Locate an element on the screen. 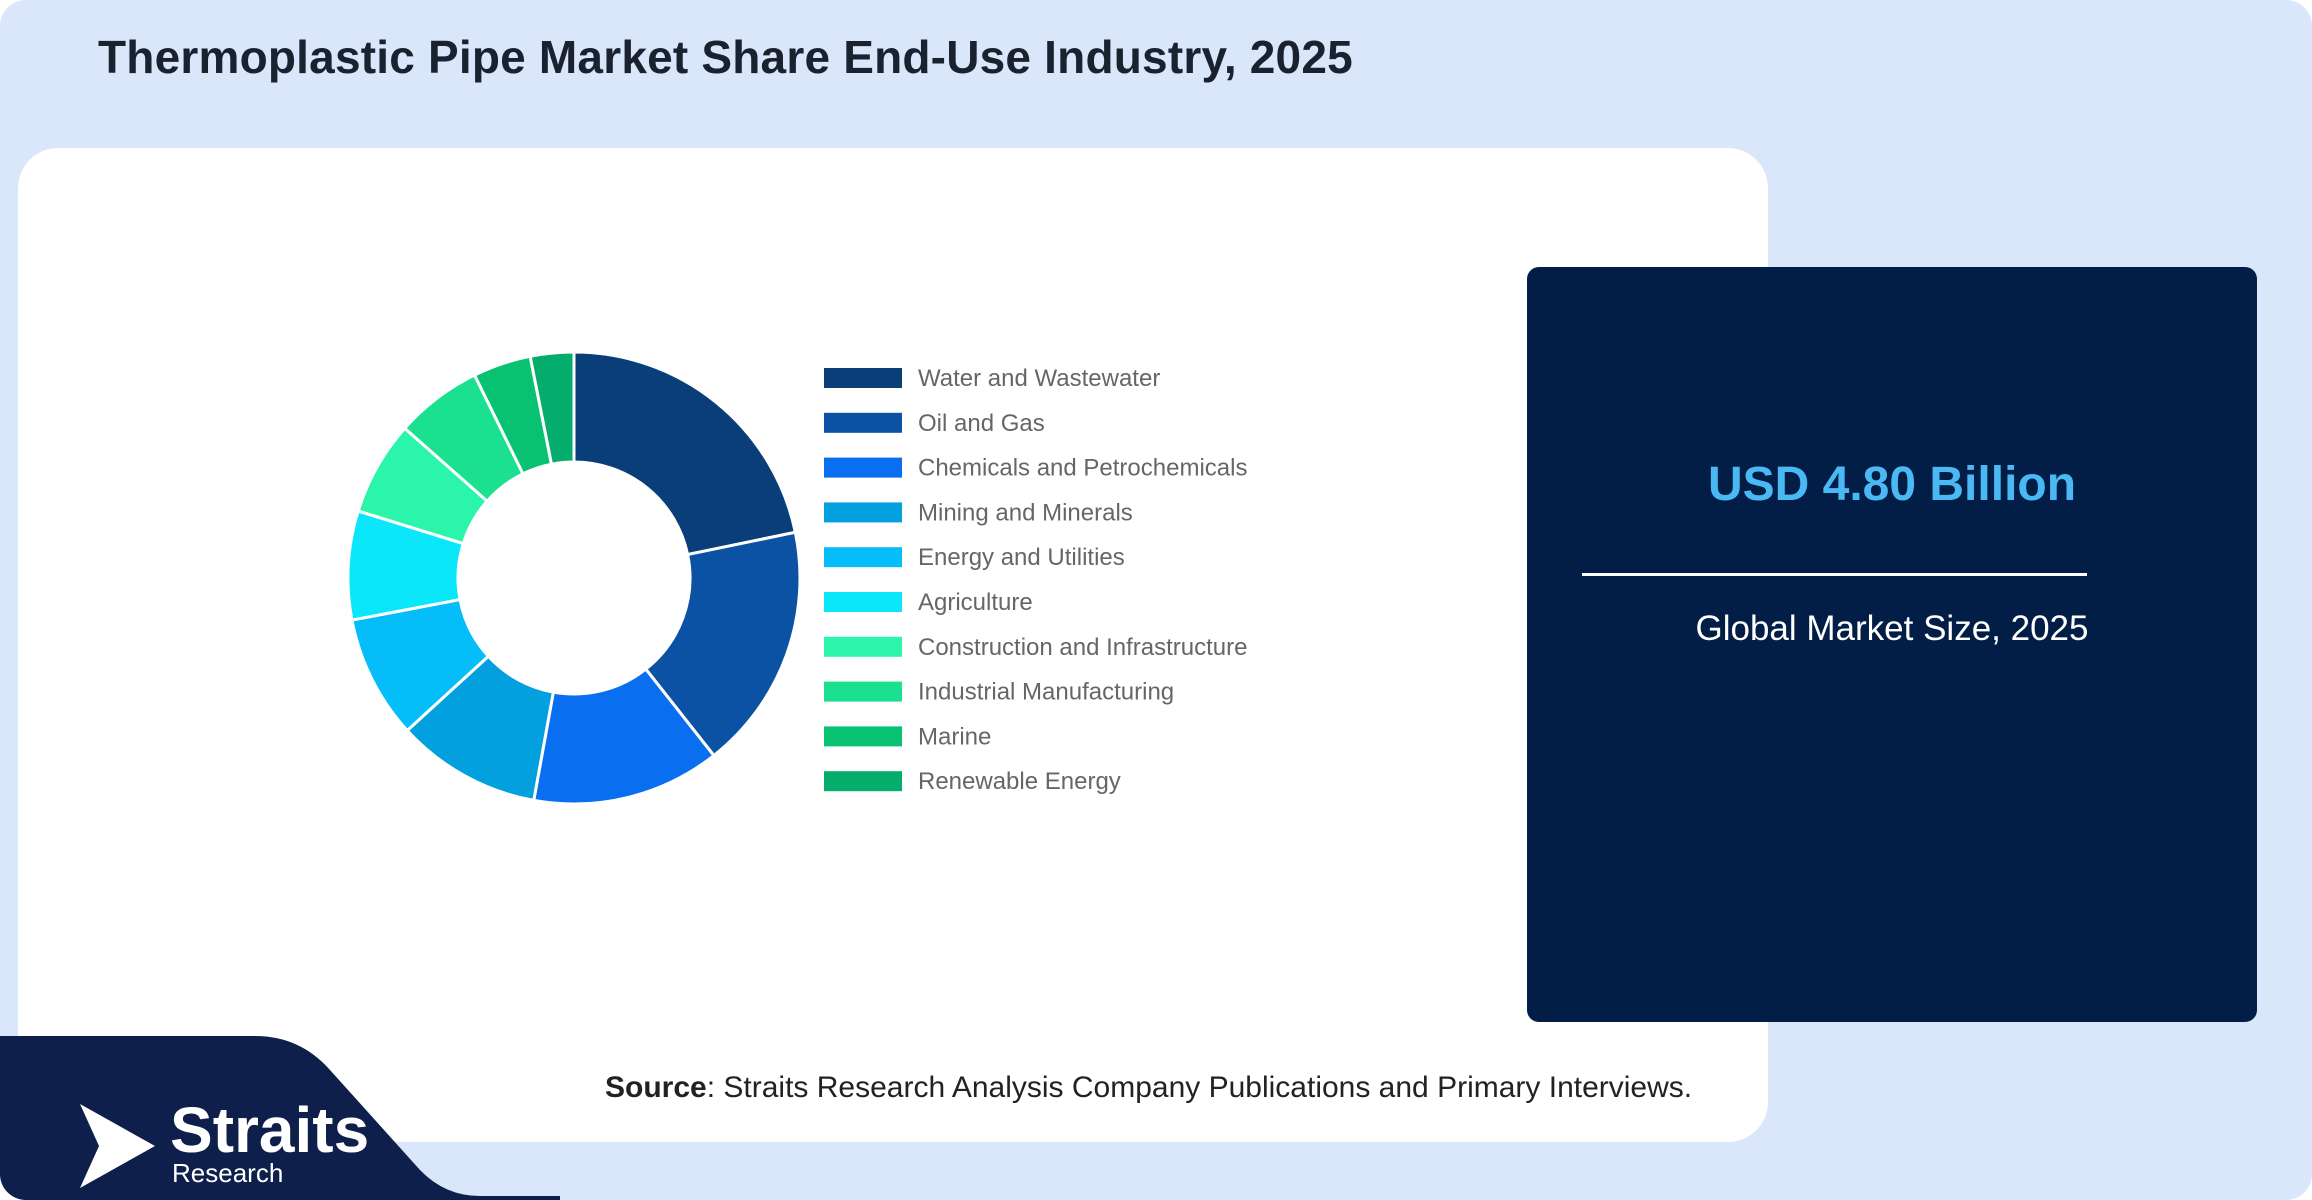  legend-label: Industrial Manufacturing is located at coordinates (1046, 692).